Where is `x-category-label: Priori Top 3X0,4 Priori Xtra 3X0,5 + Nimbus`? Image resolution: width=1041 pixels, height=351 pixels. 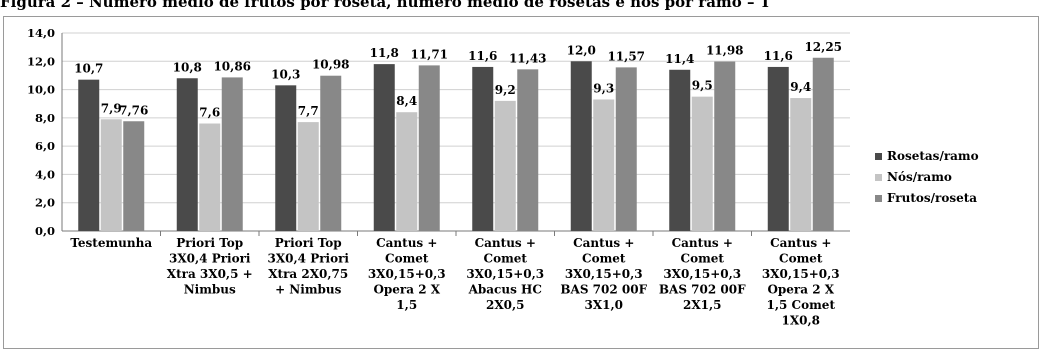 x-category-label: Priori Top 3X0,4 Priori Xtra 3X0,5 + Nimbus is located at coordinates (210, 266).